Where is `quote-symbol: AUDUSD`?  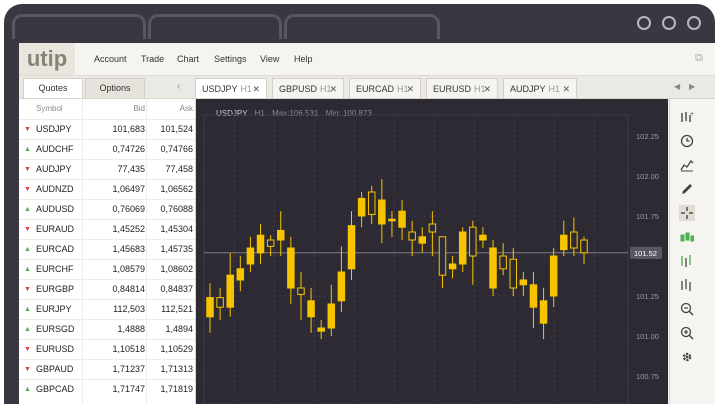
quote-symbol: AUDUSD is located at coordinates (55, 209).